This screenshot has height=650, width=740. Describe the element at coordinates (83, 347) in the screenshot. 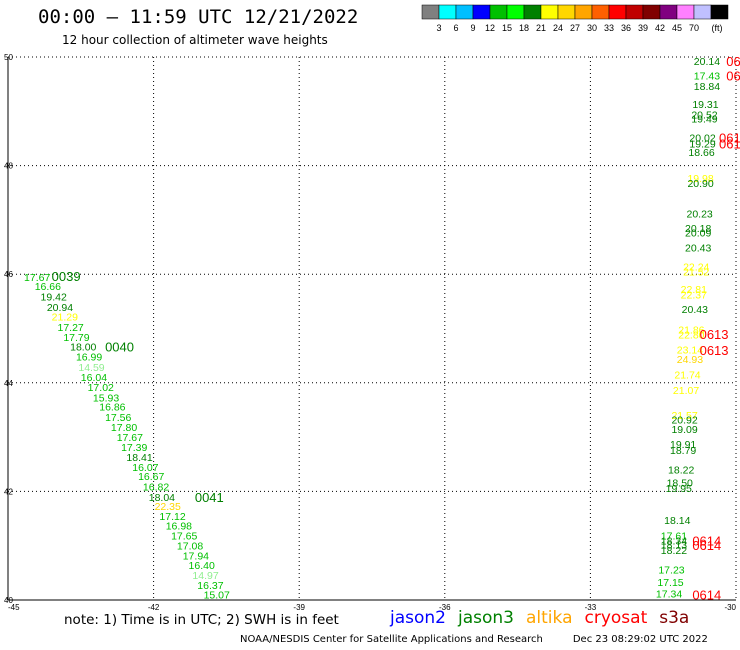

I see `wave-height-value: 18.00` at that location.